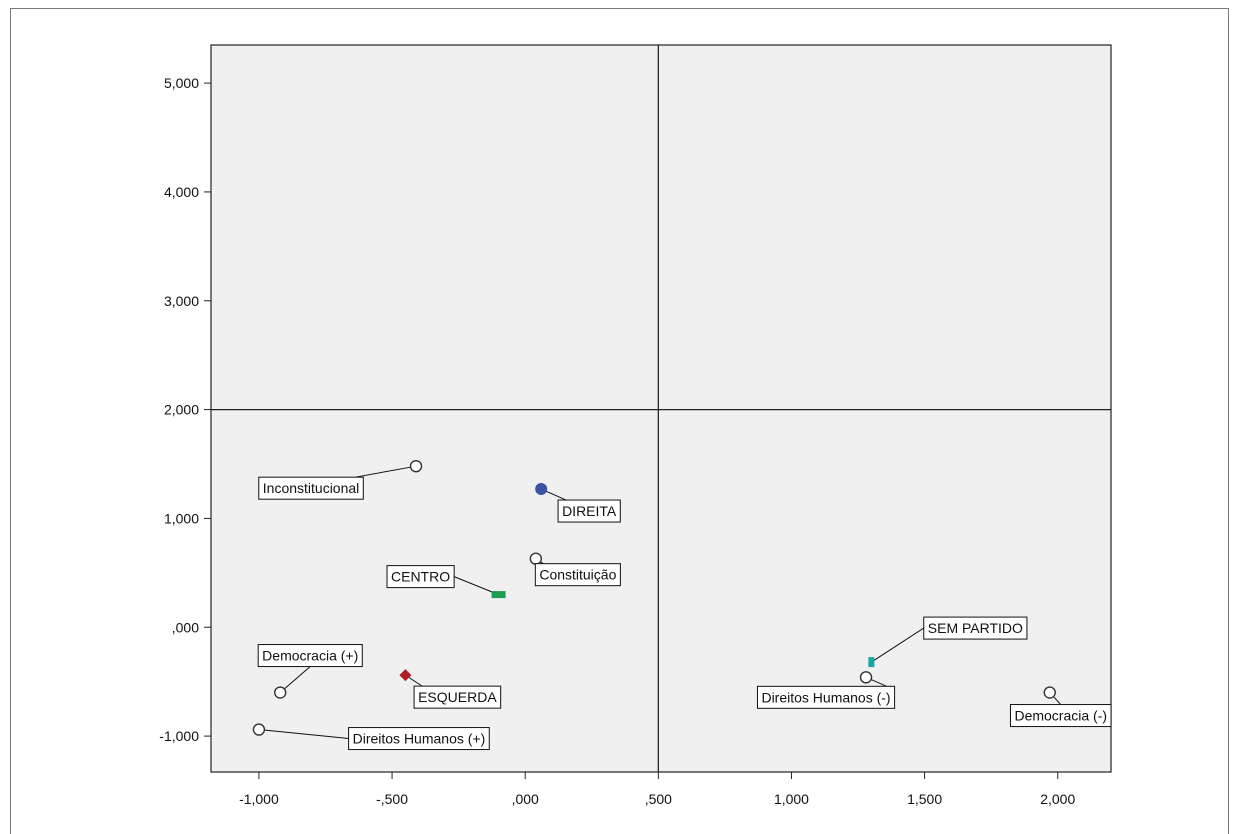  I want to click on point-label: ESQUERDA, so click(457, 697).